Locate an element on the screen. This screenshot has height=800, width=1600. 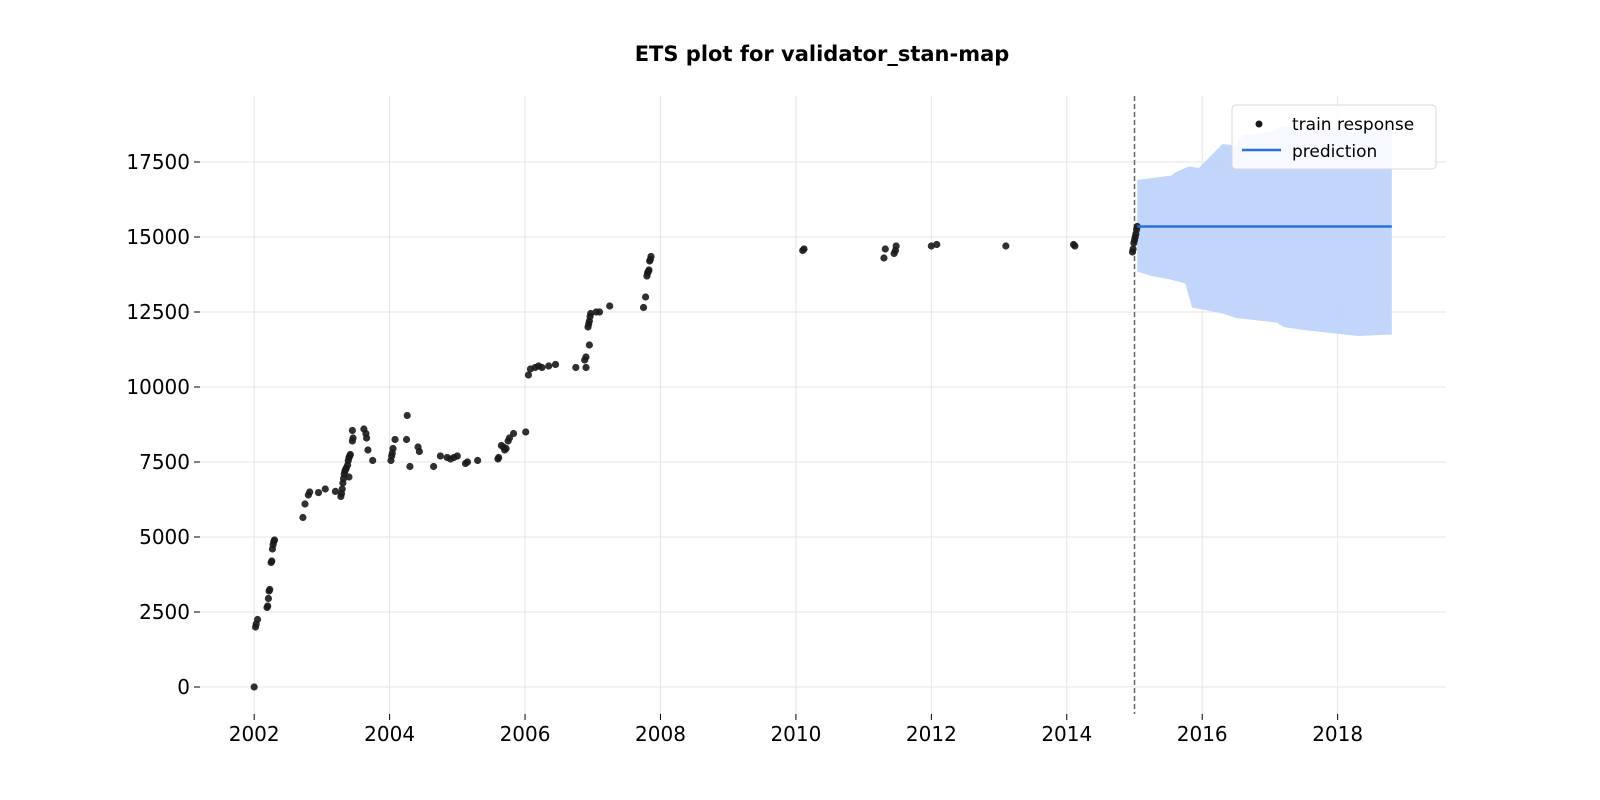
y-tick-label: 15000 is located at coordinates (158, 237).